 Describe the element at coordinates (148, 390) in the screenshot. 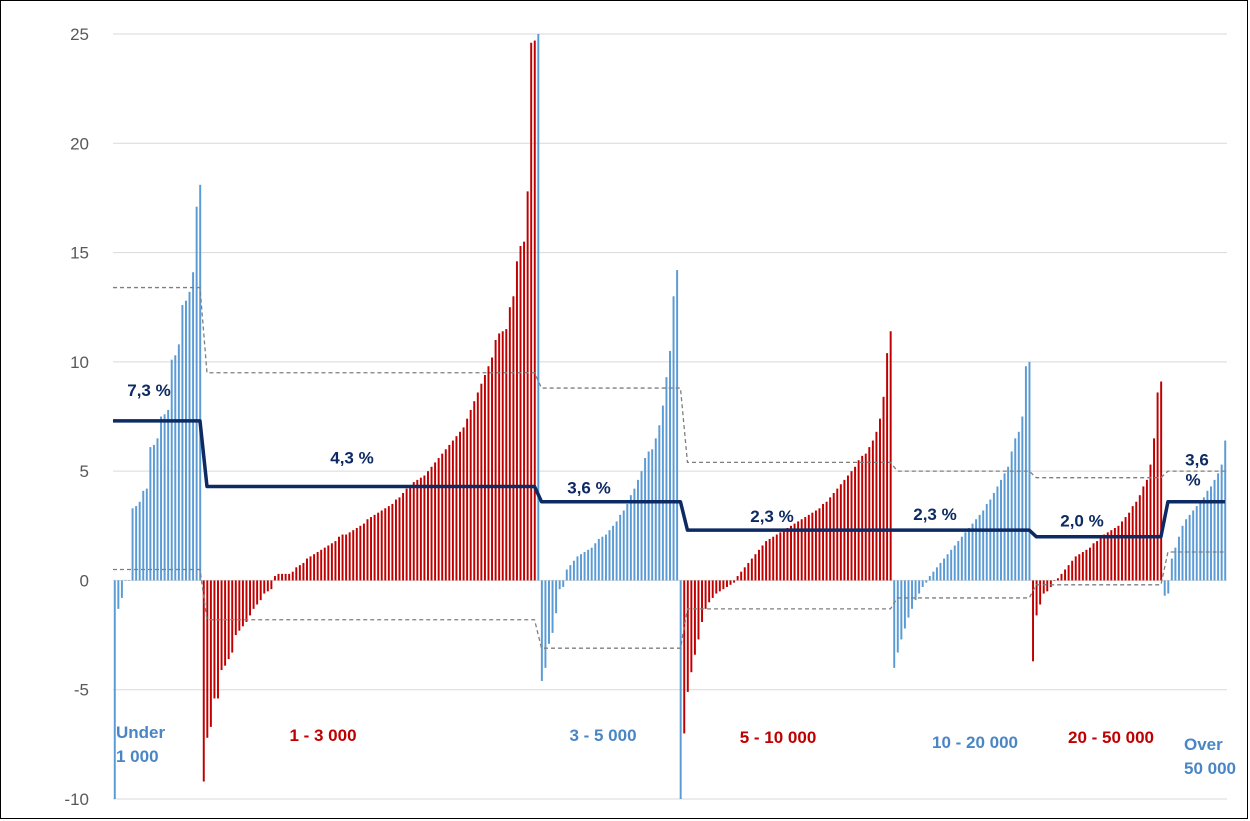

I see `average-label: 7,3 %` at that location.